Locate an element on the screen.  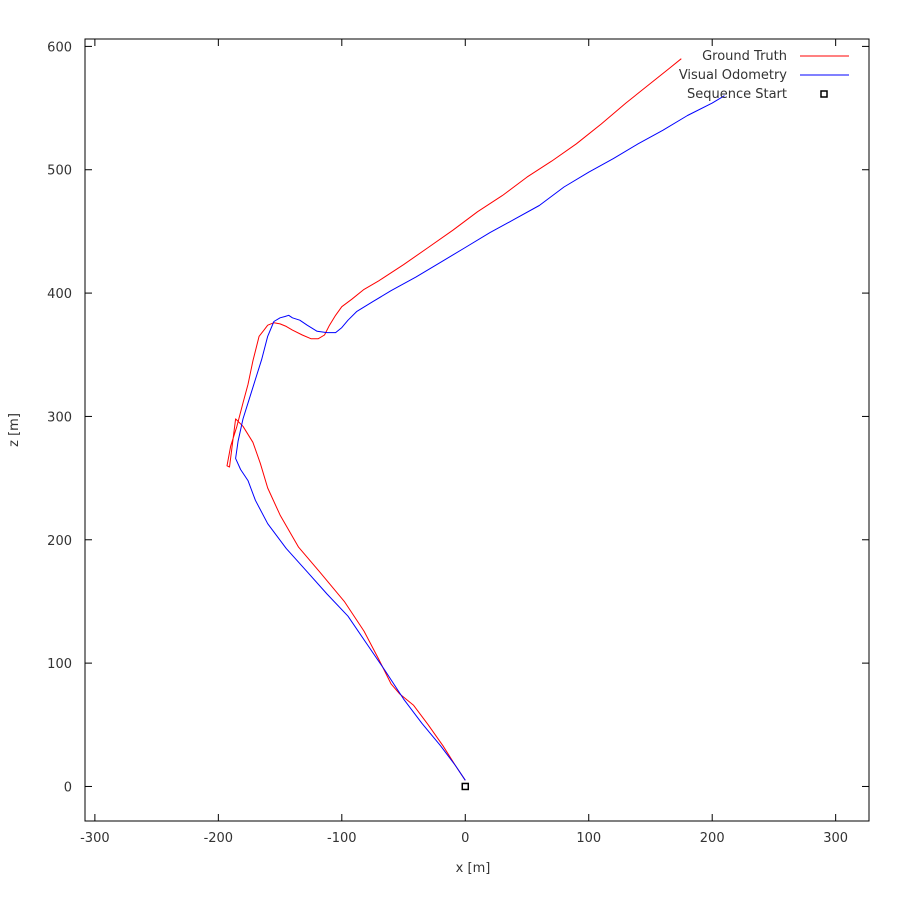
y-tick-label: 300 is located at coordinates (59, 417).